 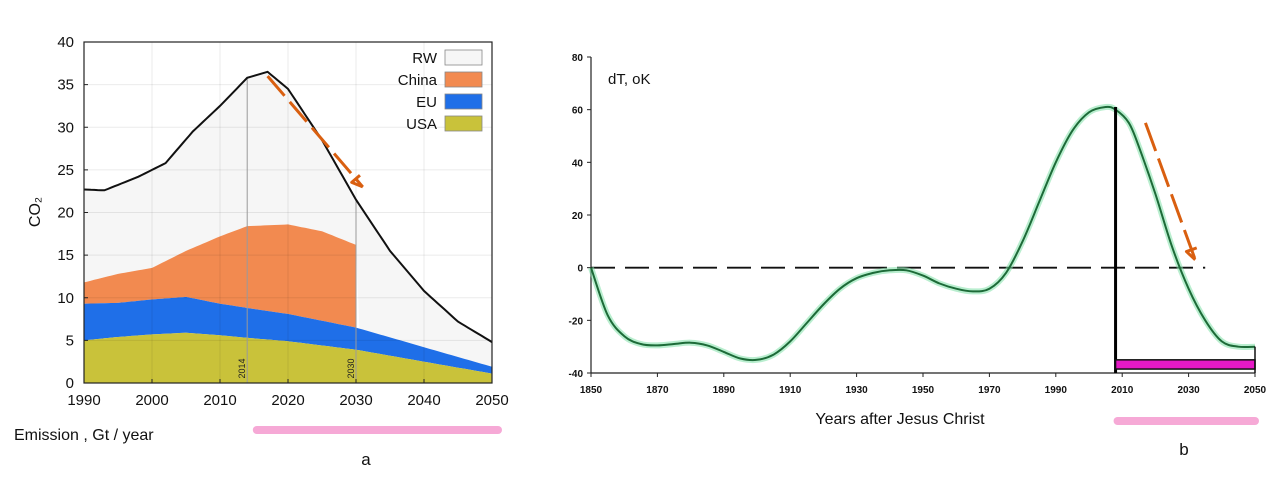 What do you see at coordinates (576, 374) in the screenshot?
I see `y-tick-label--40: -40` at bounding box center [576, 374].